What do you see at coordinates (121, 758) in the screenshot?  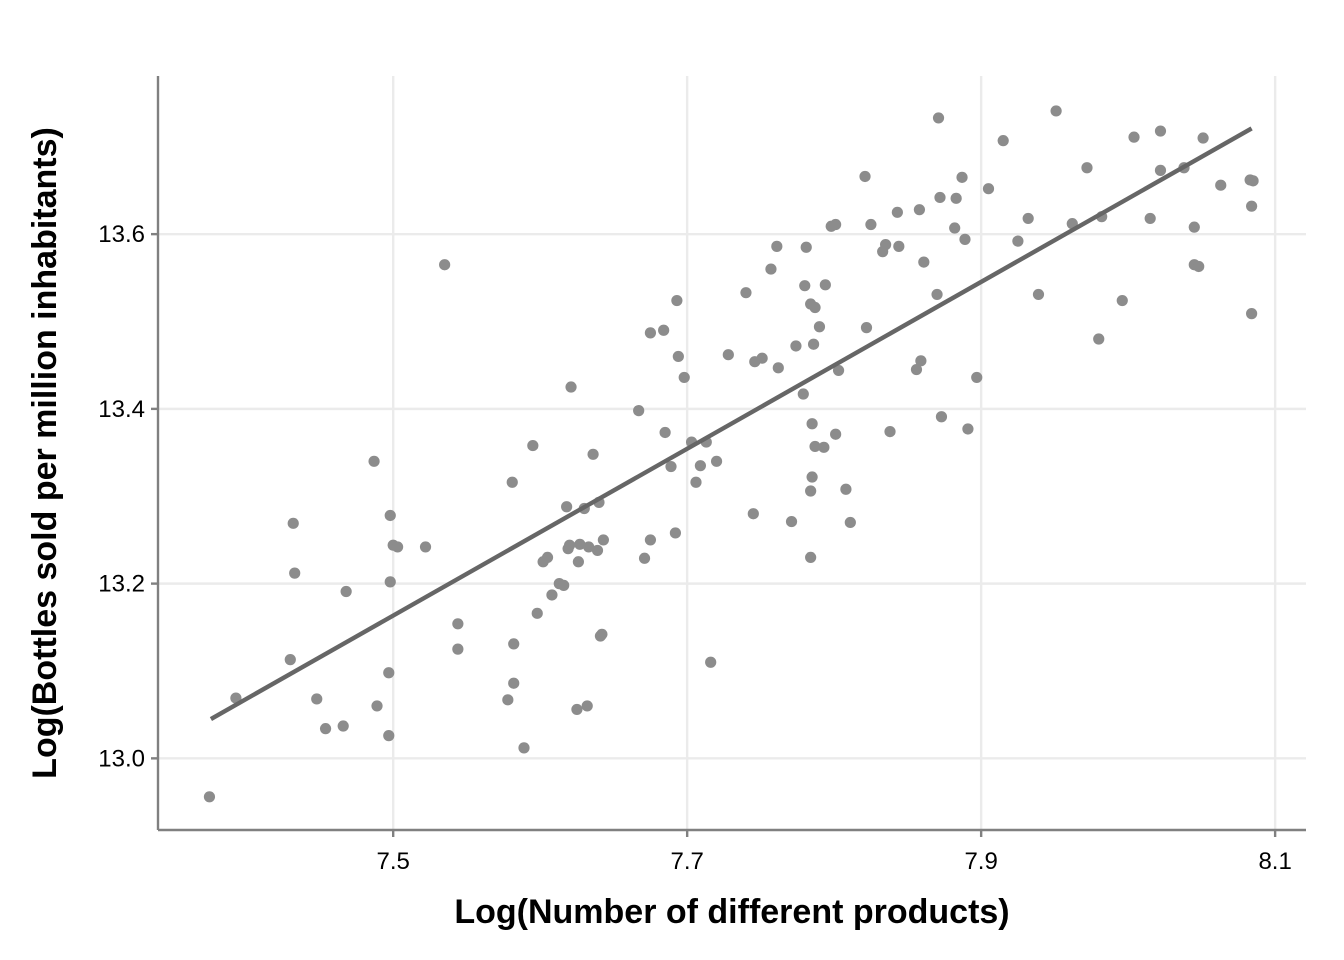 I see `y-tick-label: 13.0` at bounding box center [121, 758].